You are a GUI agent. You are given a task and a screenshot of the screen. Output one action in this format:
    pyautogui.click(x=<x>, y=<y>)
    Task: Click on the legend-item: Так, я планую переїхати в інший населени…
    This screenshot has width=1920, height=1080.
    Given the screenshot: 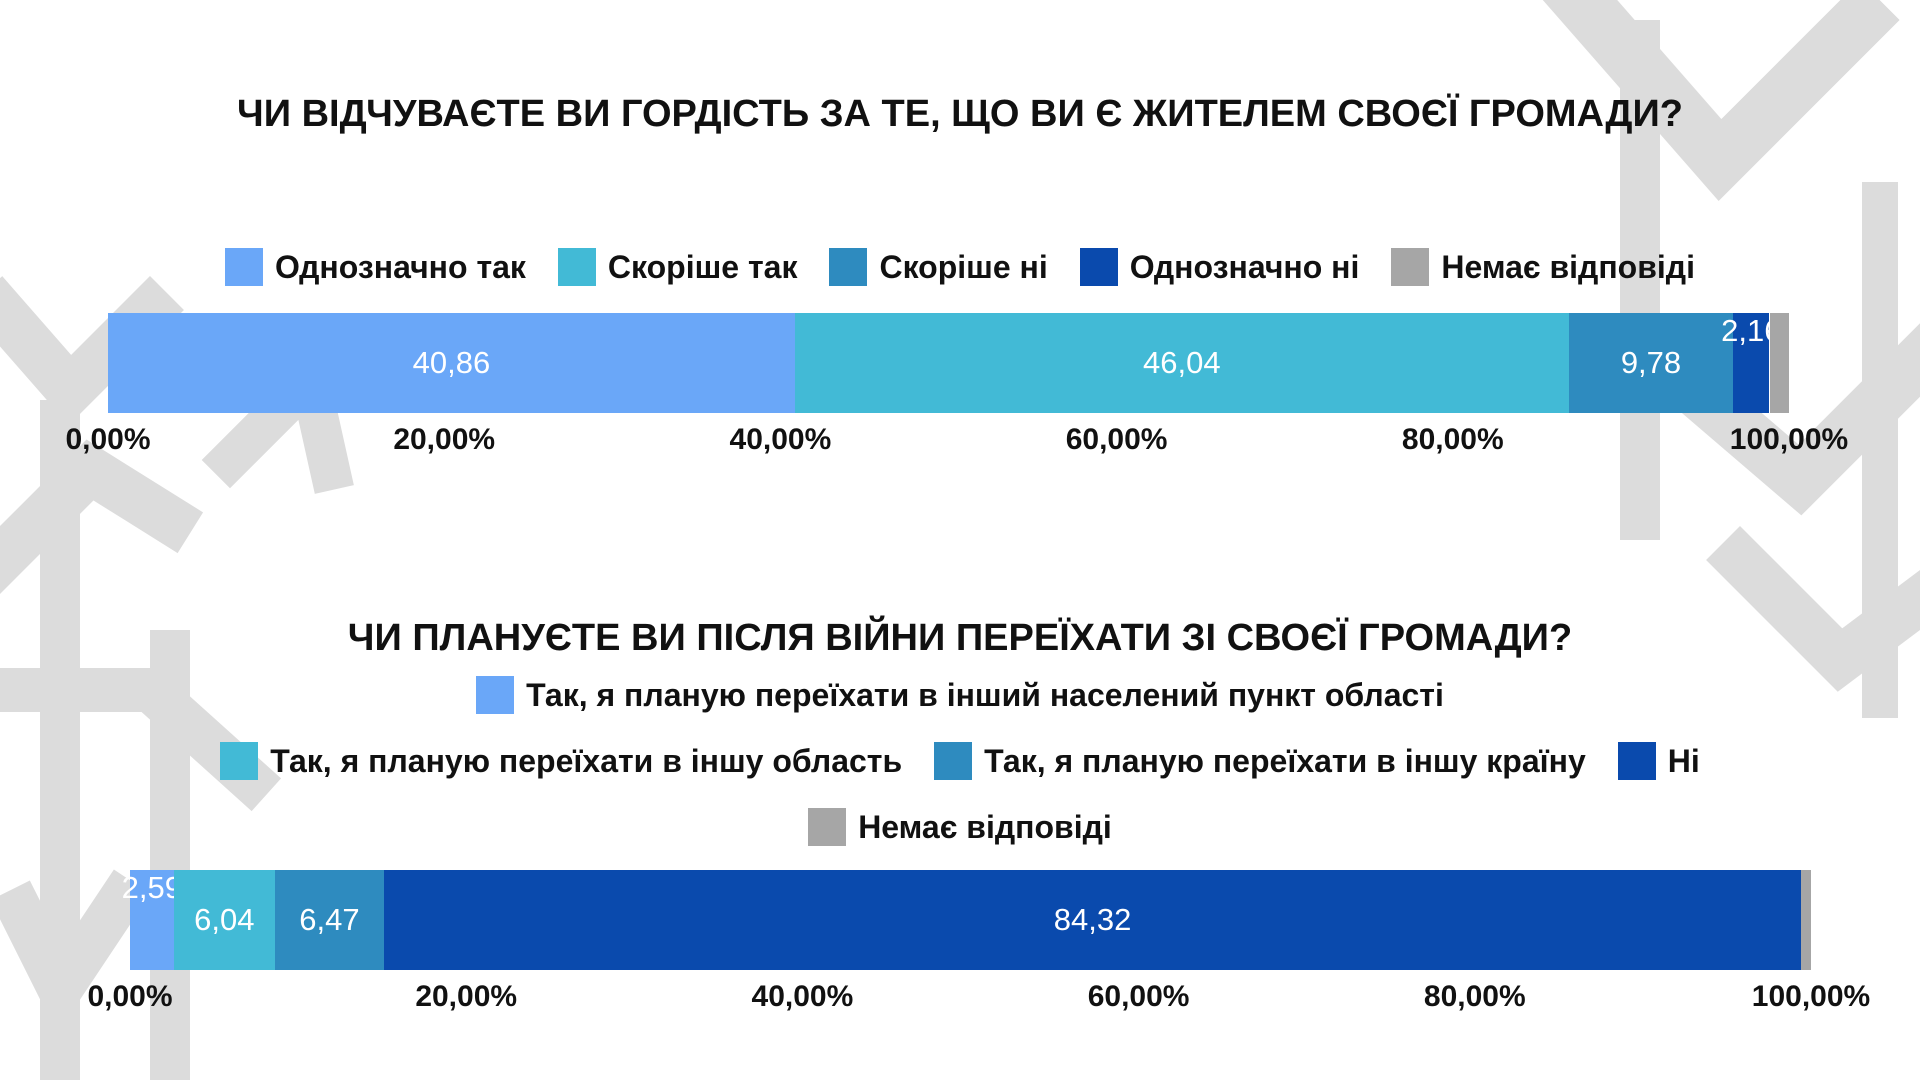 What is the action you would take?
    pyautogui.click(x=960, y=695)
    